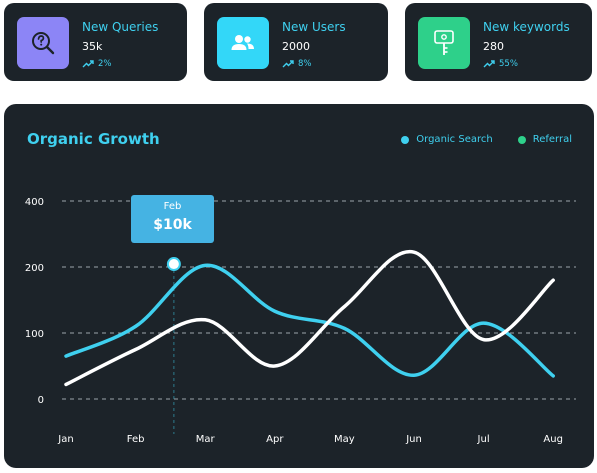  Describe the element at coordinates (93, 139) in the screenshot. I see `chart-title: Organic Growth` at that location.